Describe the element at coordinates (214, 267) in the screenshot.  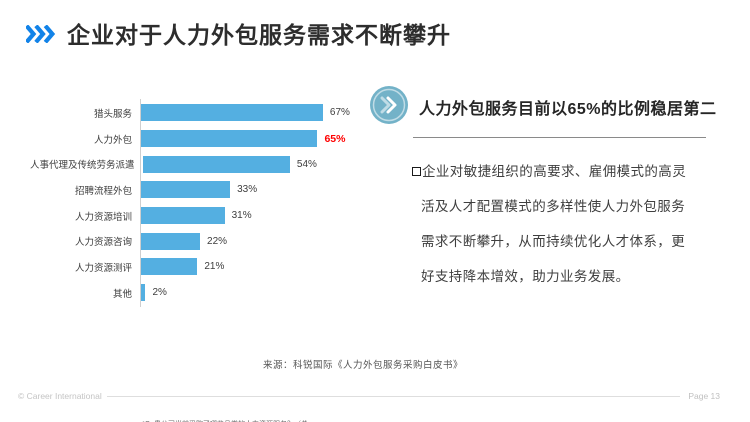
I see `value-label: 21%` at that location.